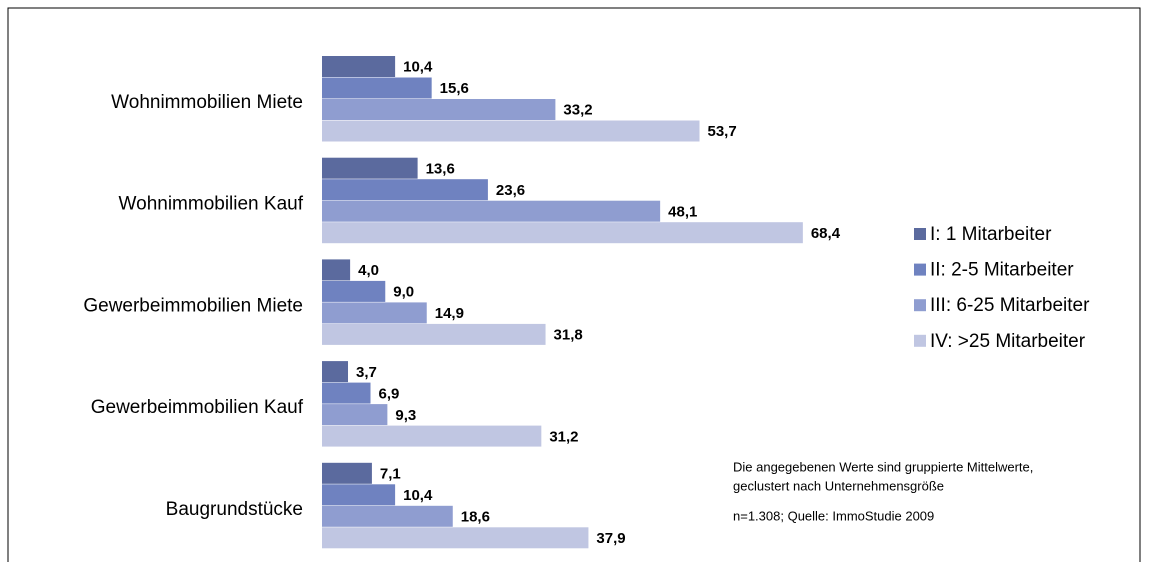 The width and height of the screenshot is (1149, 562). Describe the element at coordinates (682, 211) in the screenshot. I see `value-label: 48,1` at that location.